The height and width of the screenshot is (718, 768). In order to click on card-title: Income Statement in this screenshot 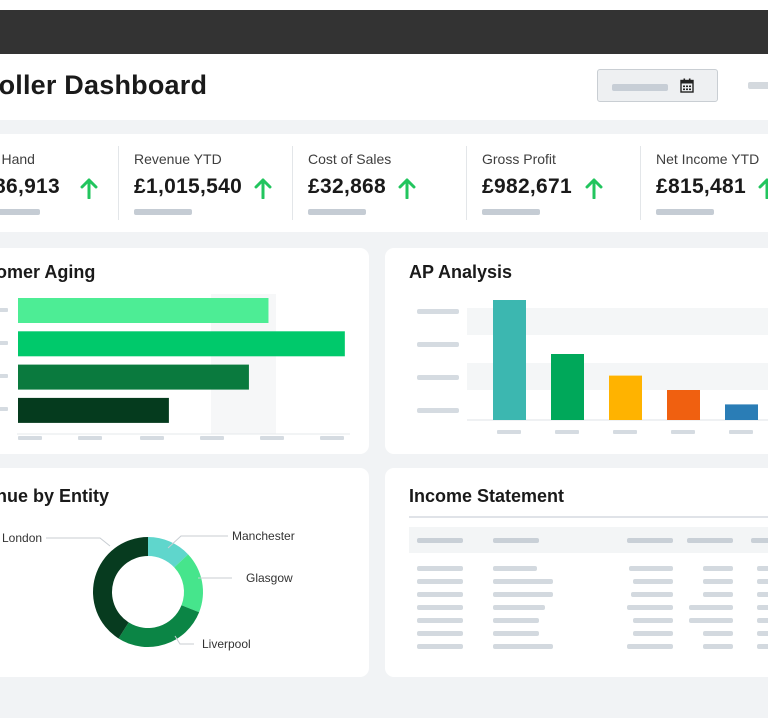, I will do `click(487, 496)`.